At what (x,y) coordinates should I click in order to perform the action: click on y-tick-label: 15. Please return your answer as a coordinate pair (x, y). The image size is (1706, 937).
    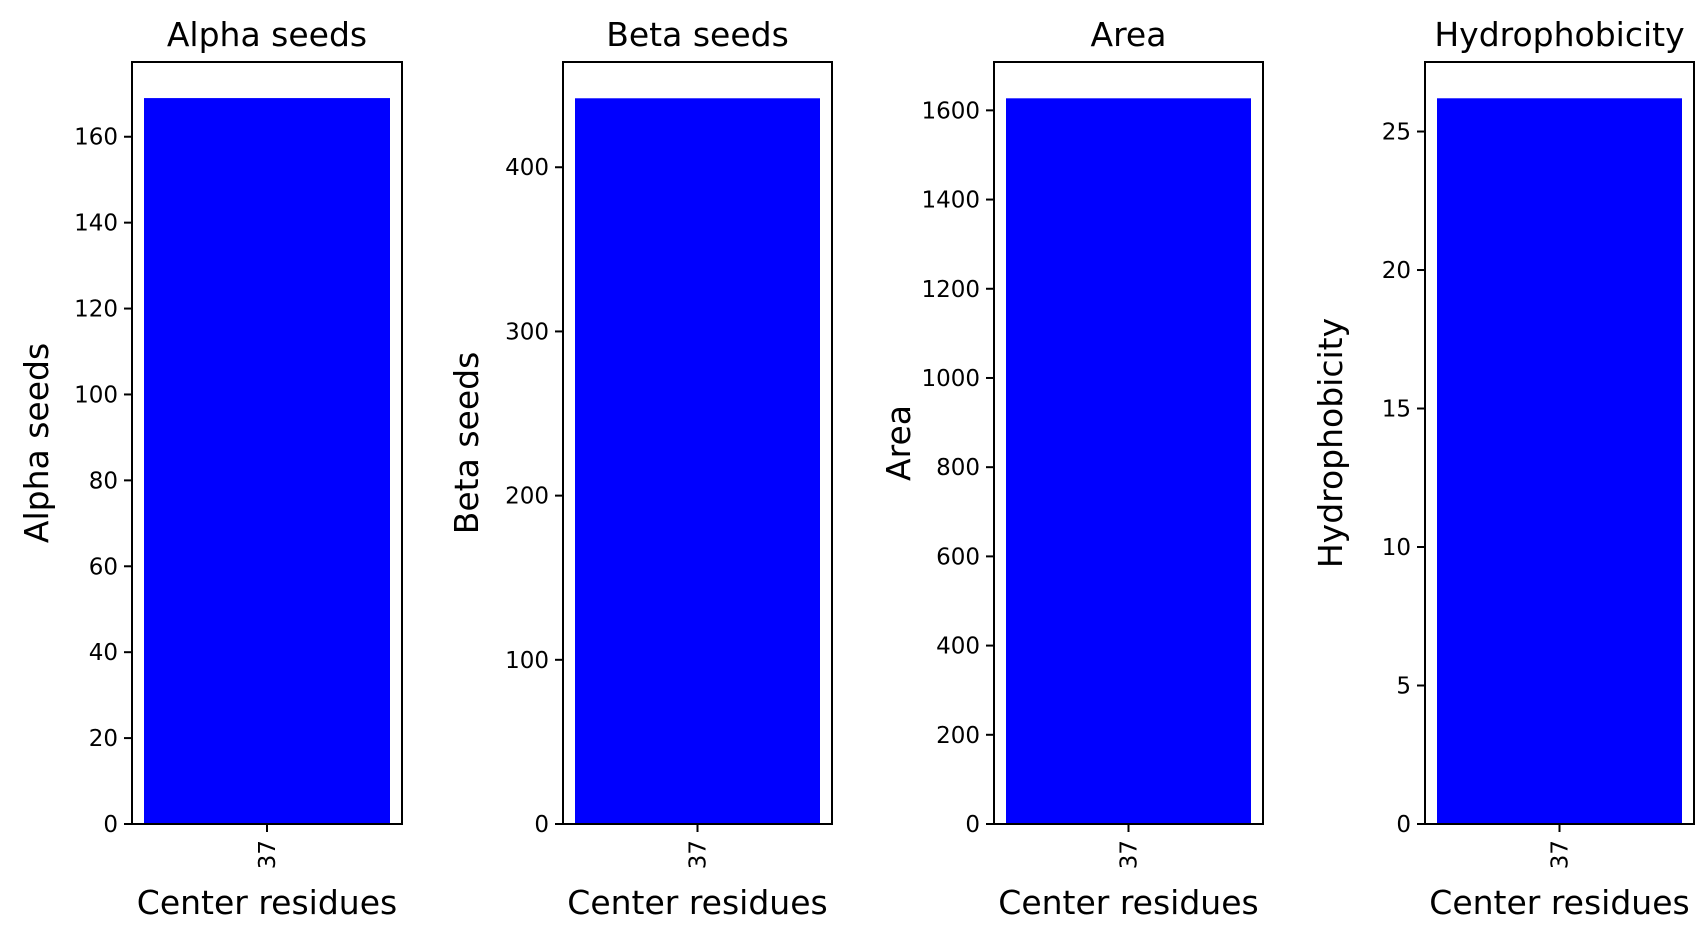
    Looking at the image, I should click on (1396, 410).